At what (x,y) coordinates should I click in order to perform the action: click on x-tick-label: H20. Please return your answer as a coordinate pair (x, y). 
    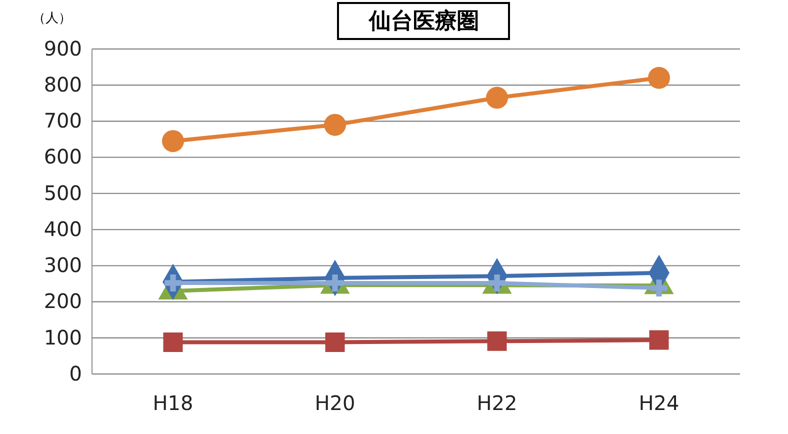
    Looking at the image, I should click on (335, 403).